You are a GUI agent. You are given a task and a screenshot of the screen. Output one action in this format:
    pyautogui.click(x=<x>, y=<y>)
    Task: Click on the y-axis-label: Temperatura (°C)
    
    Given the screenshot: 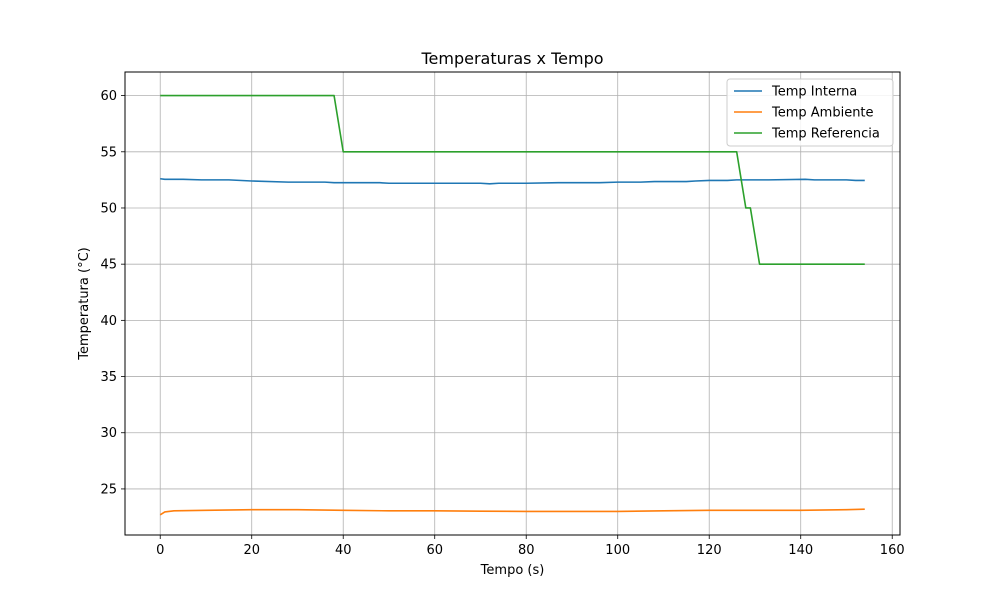 What is the action you would take?
    pyautogui.click(x=84, y=303)
    